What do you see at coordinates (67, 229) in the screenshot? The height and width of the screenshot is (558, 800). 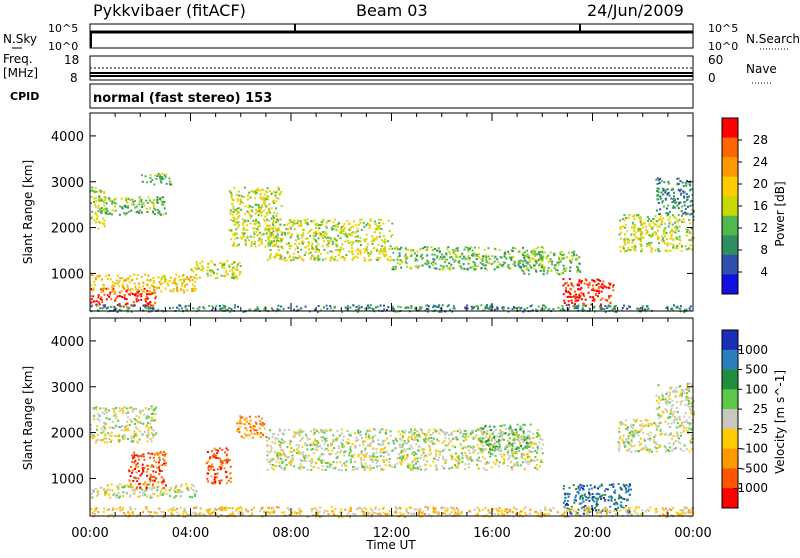 I see `y-tick-label: 2000` at bounding box center [67, 229].